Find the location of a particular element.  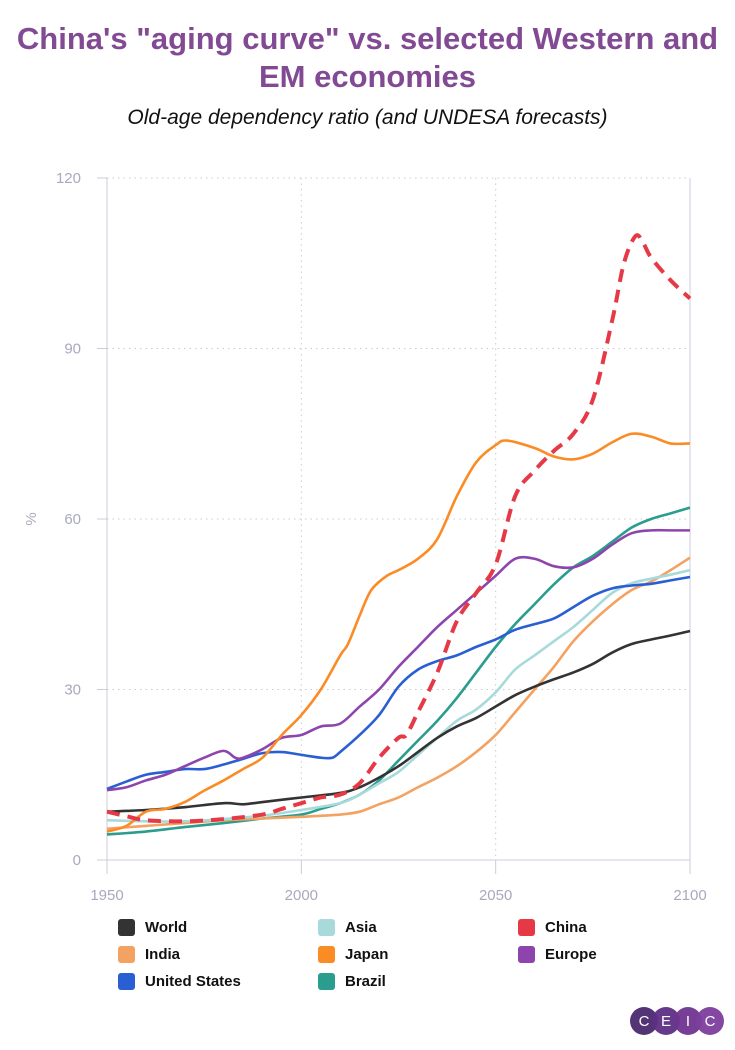

series-line-world is located at coordinates (398, 721).